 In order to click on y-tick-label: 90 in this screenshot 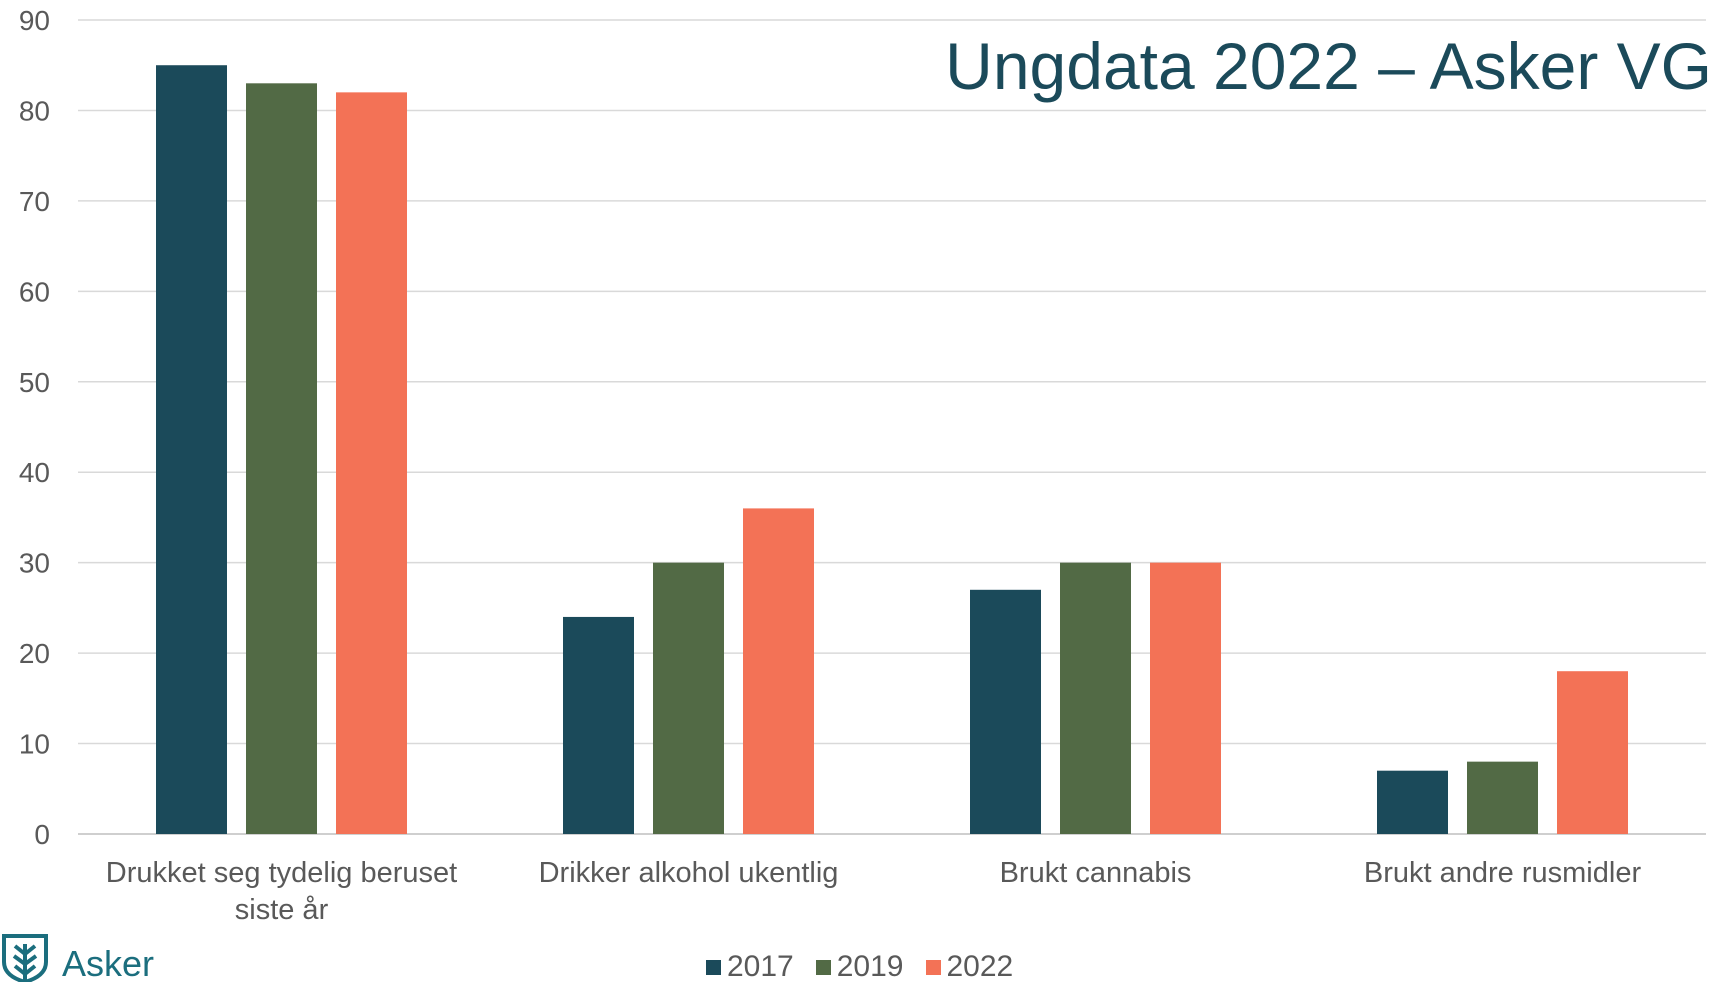, I will do `click(34, 20)`.